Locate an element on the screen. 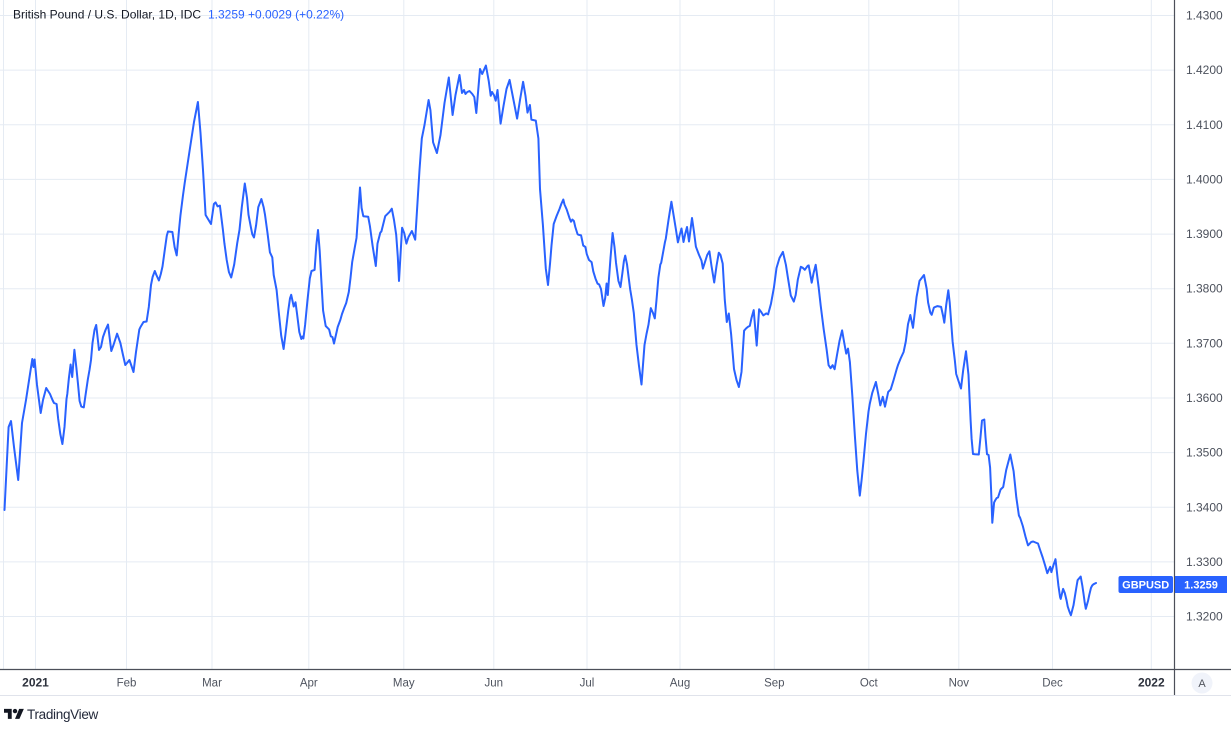 The width and height of the screenshot is (1231, 734). svg-text: TradingView is located at coordinates (63, 714).